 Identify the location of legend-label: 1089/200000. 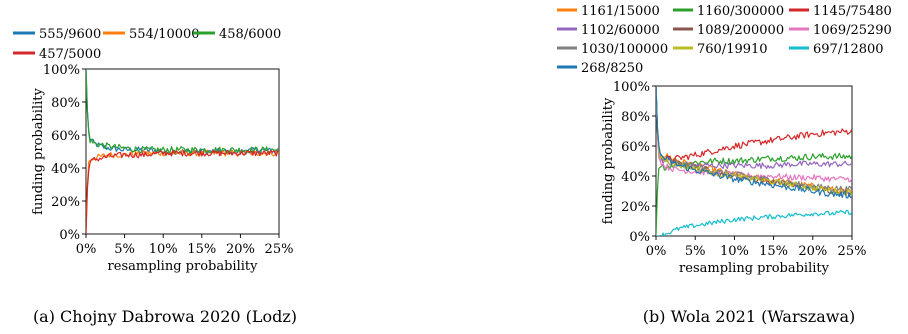
(740, 30).